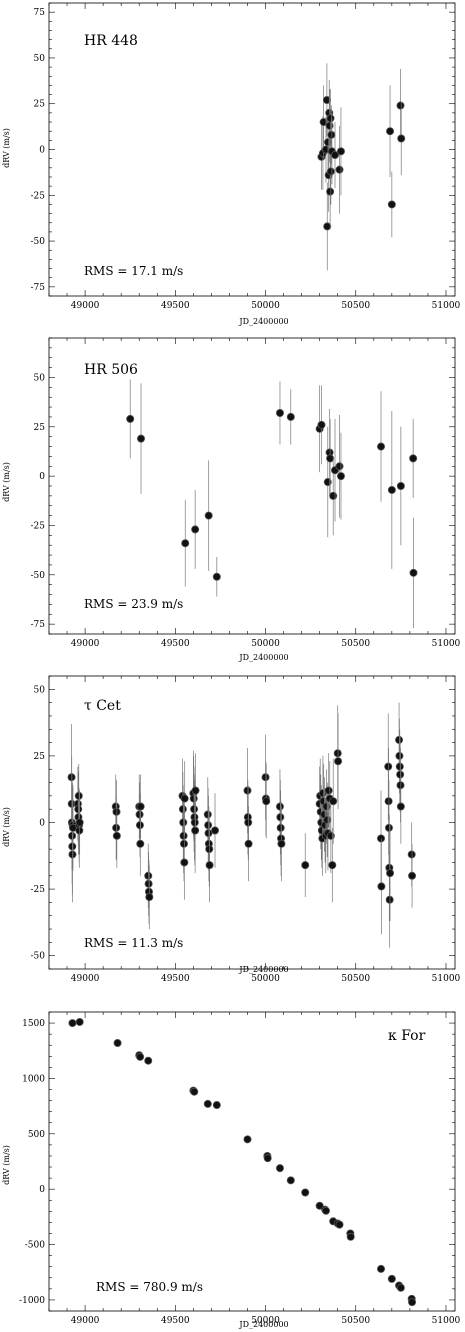  What do you see at coordinates (133, 943) in the screenshot?
I see `rms-annotation: RMS = 11.3 m/s` at bounding box center [133, 943].